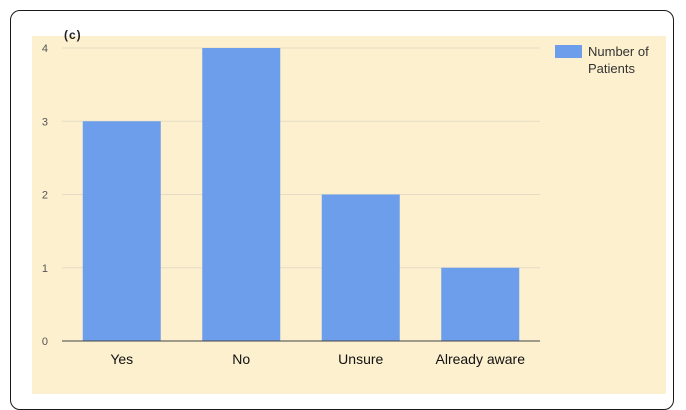 Image resolution: width=686 pixels, height=410 pixels. Describe the element at coordinates (618, 51) in the screenshot. I see `legend-label-line-1: Number of` at that location.